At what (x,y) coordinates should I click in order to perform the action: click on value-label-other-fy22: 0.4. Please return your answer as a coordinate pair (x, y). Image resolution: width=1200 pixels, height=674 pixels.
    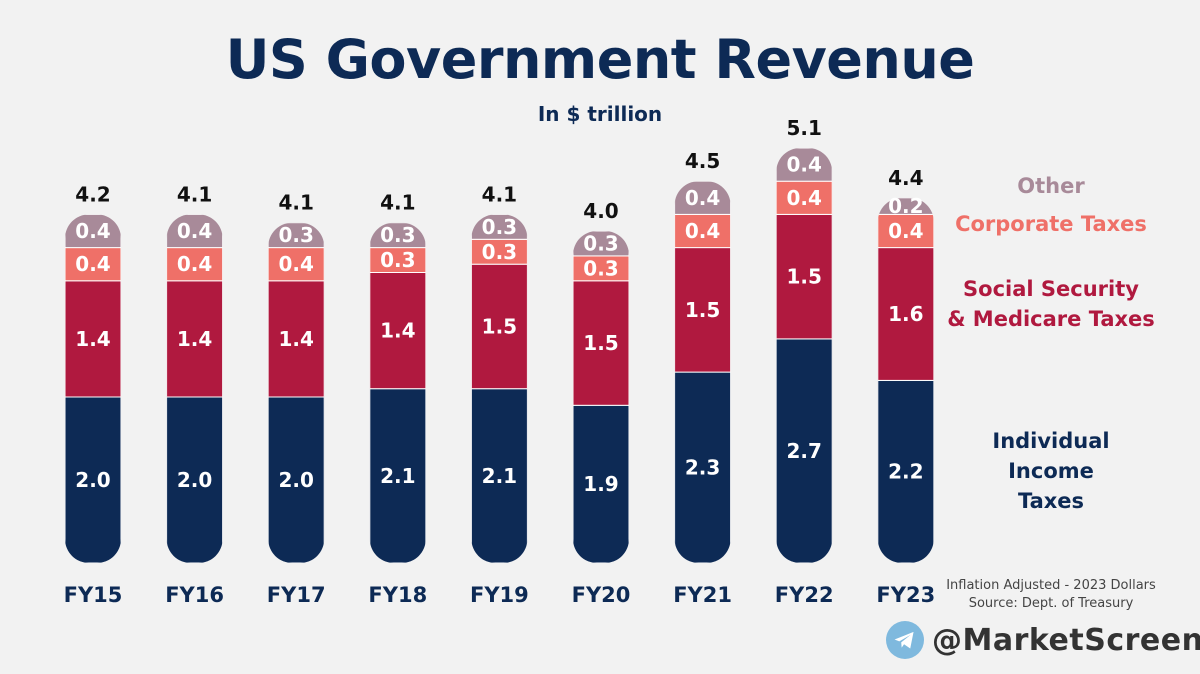
    Looking at the image, I should click on (803, 165).